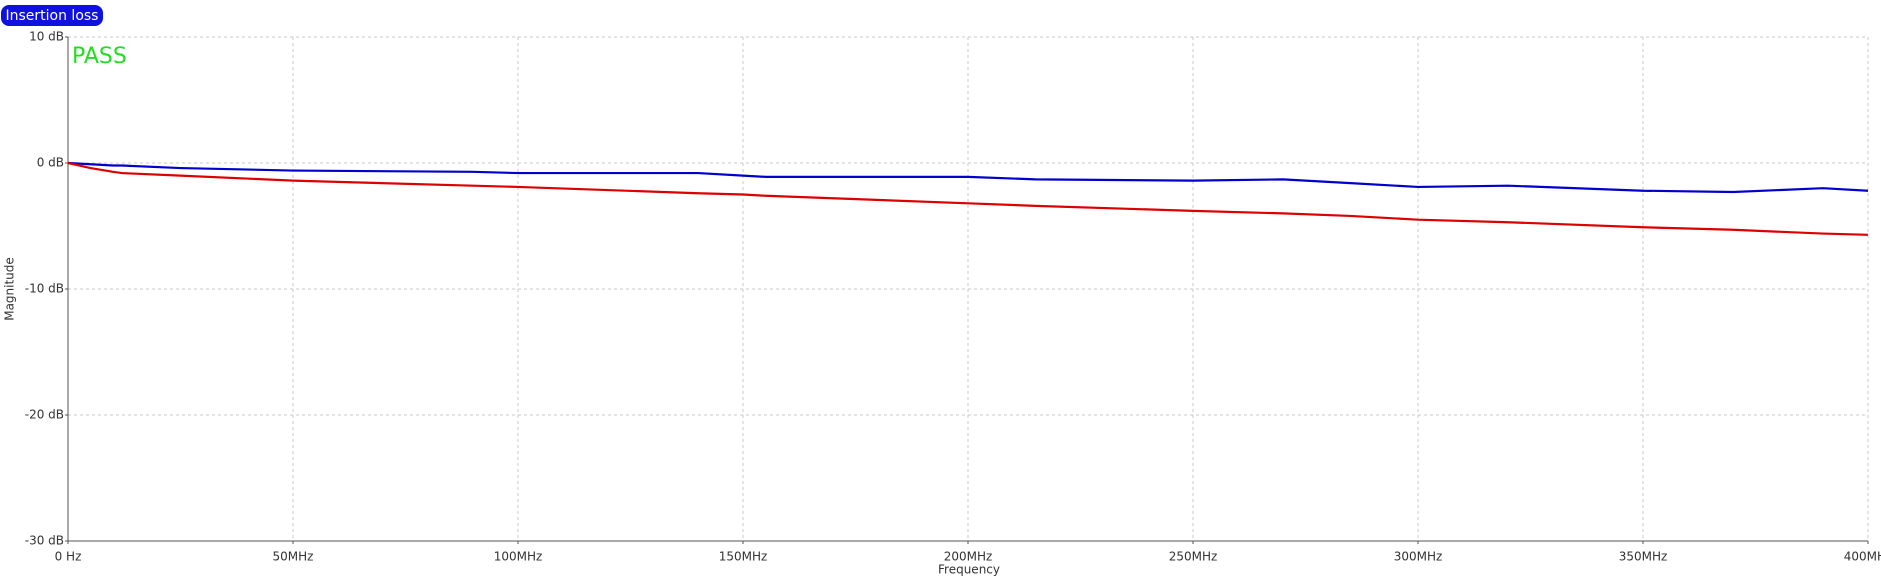 The image size is (1881, 580). I want to click on y-tick-label: -10 dB, so click(44, 289).